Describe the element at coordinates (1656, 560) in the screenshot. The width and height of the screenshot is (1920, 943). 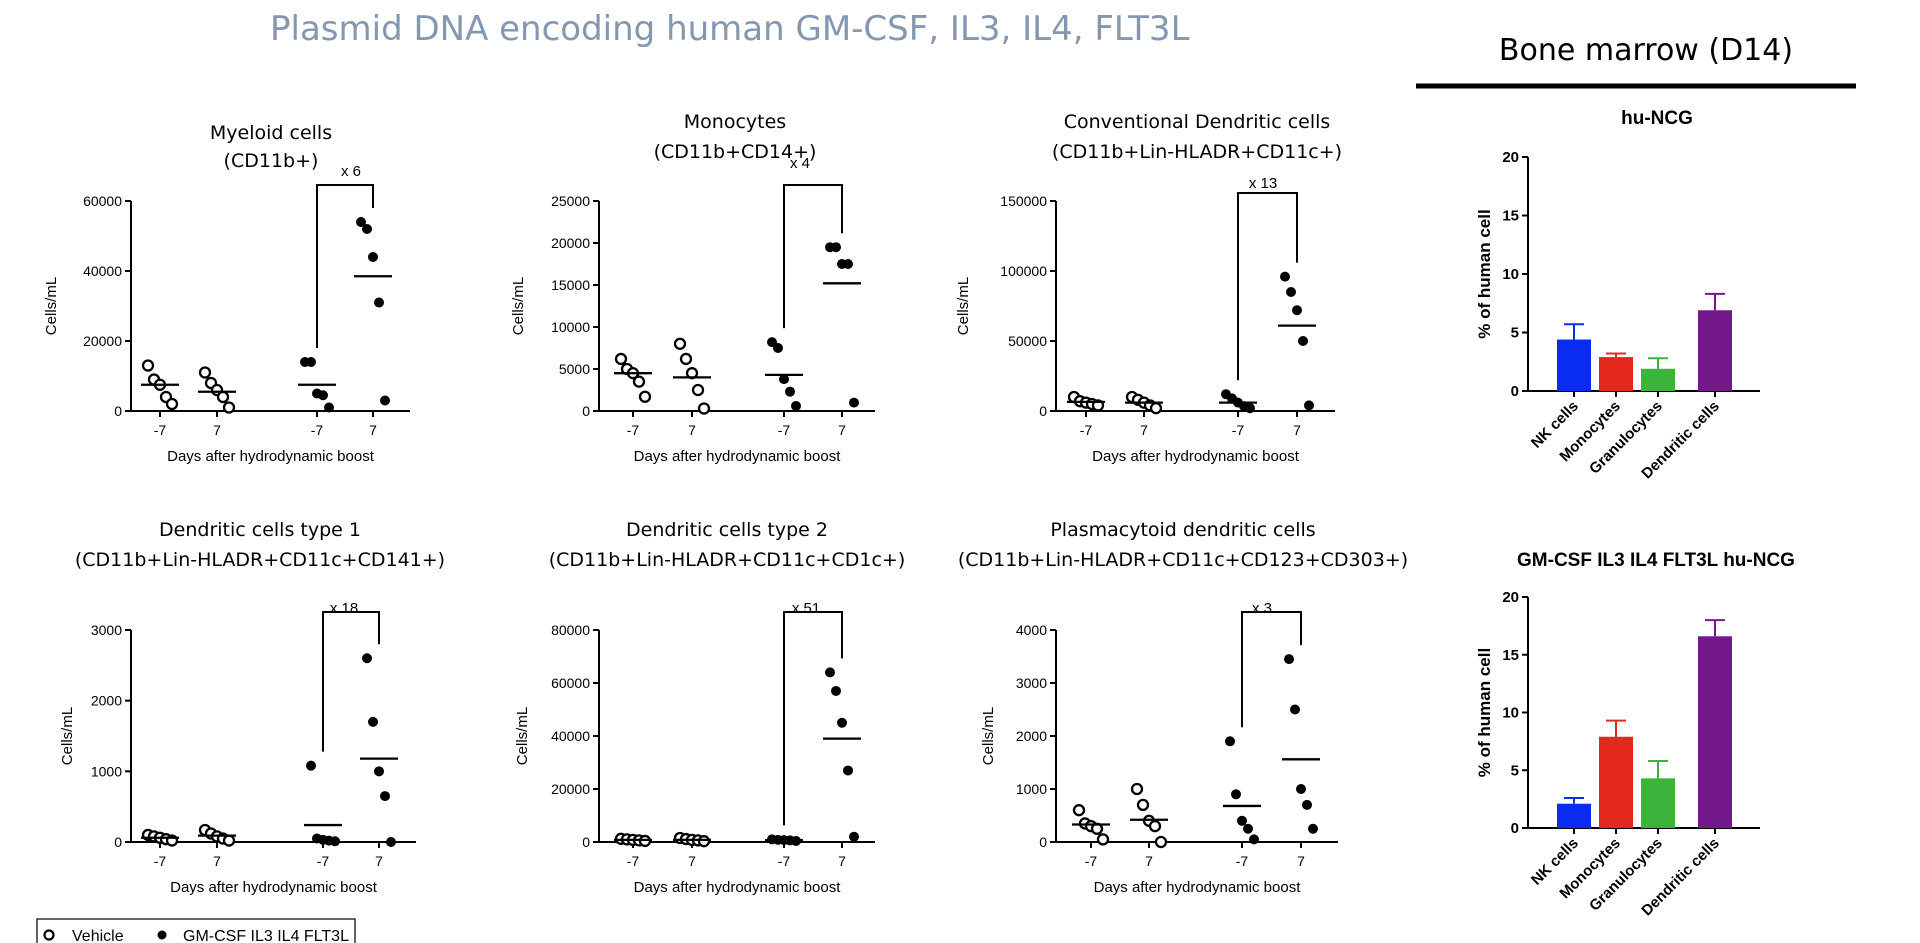
I see `bar-chart-title: GM-CSF IL3 IL4 FLT3L hu-NCG` at that location.